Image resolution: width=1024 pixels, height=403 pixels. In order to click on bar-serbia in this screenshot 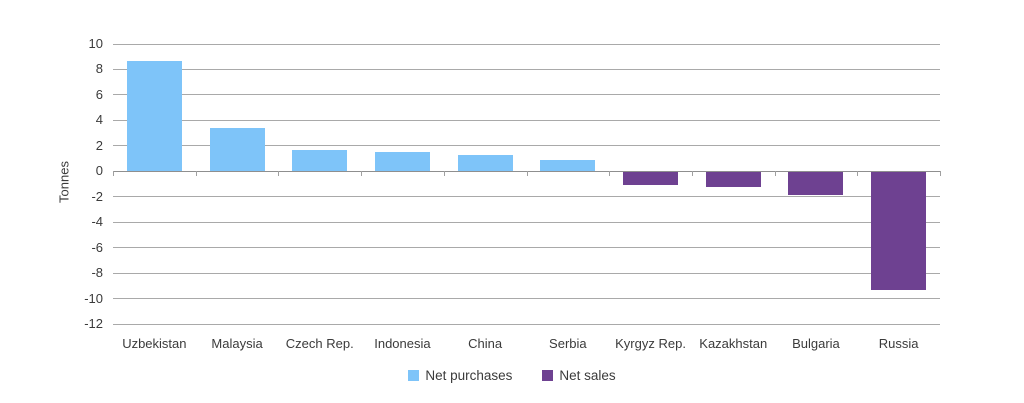, I will do `click(568, 165)`.